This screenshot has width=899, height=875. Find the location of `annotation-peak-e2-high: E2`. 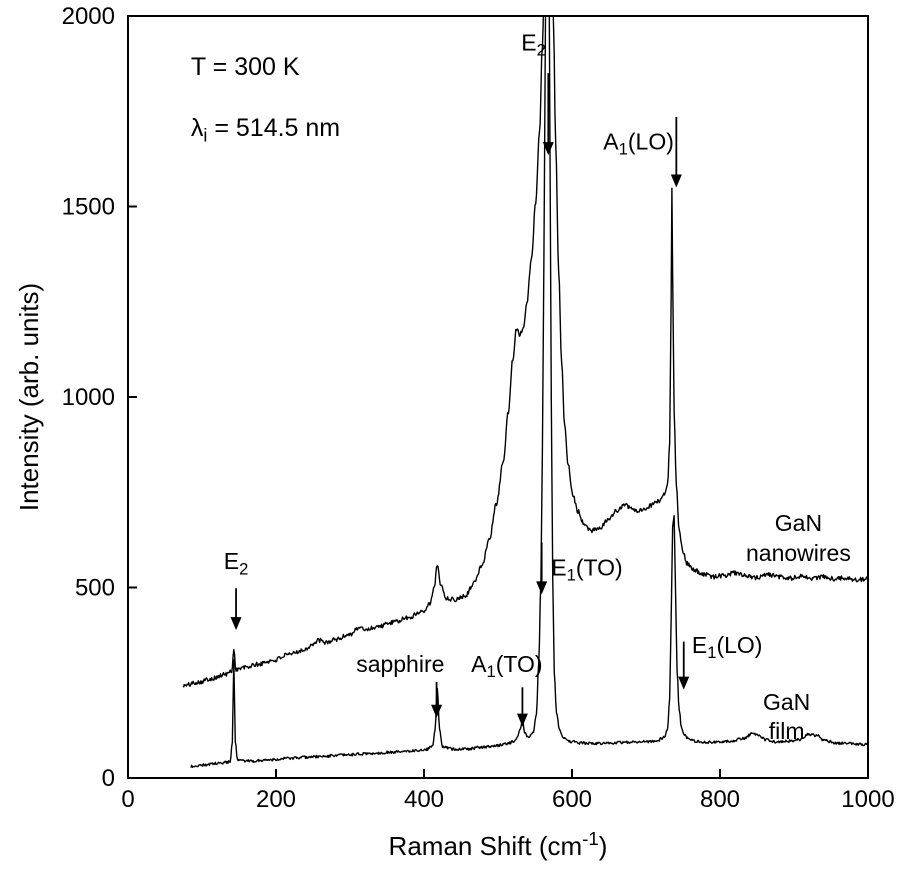

annotation-peak-e2-high: E2 is located at coordinates (537, 92).